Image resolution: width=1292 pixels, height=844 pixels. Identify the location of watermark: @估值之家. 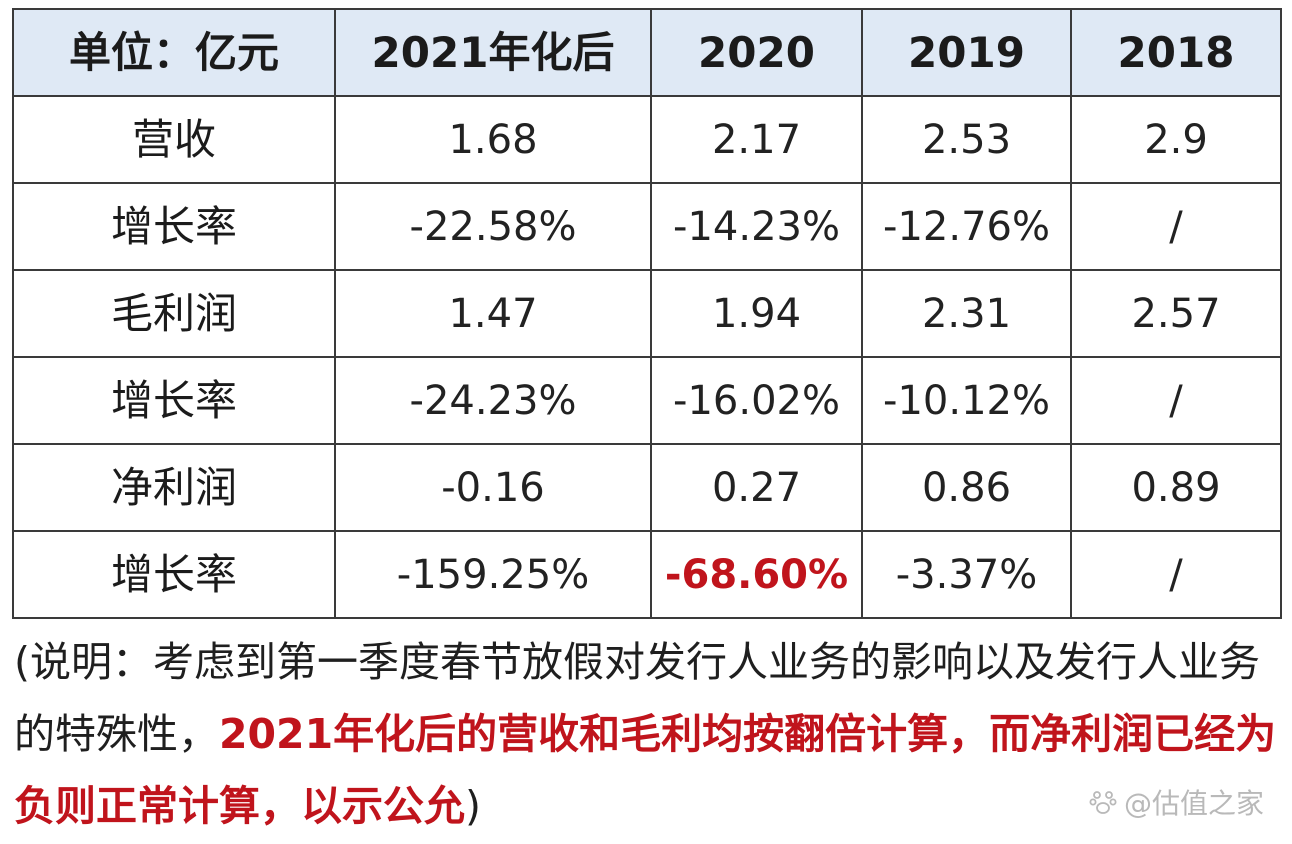
(1176, 802).